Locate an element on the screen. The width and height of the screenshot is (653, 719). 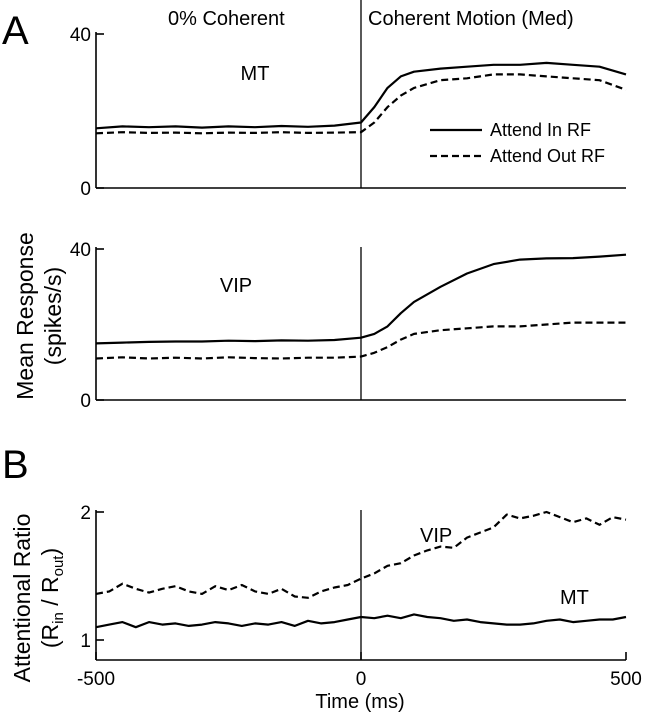
panel-area-label: MT is located at coordinates (255, 74).